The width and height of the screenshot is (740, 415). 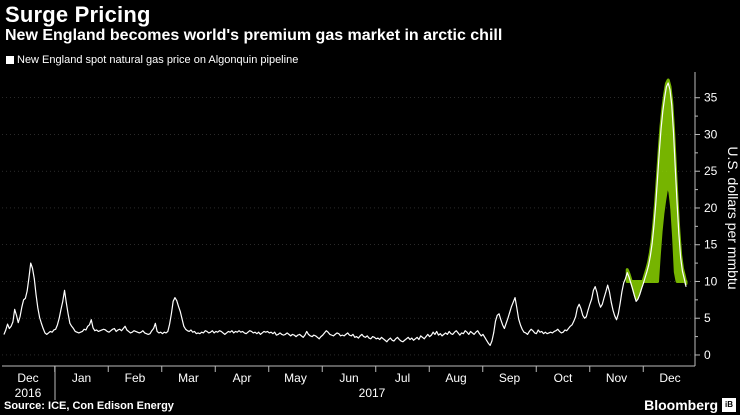 I want to click on x-tick-label: Jun, so click(x=348, y=378).